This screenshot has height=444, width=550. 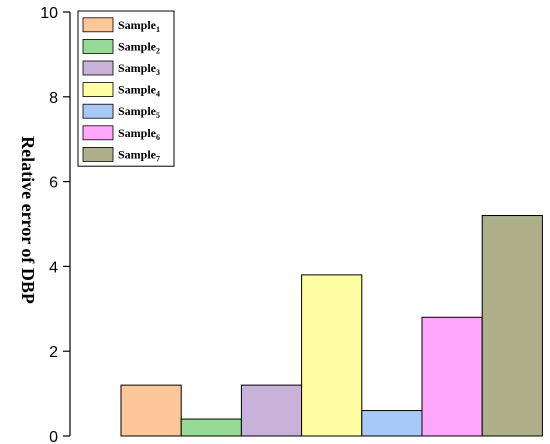 What do you see at coordinates (139, 134) in the screenshot?
I see `legend-label-6: Sample6` at bounding box center [139, 134].